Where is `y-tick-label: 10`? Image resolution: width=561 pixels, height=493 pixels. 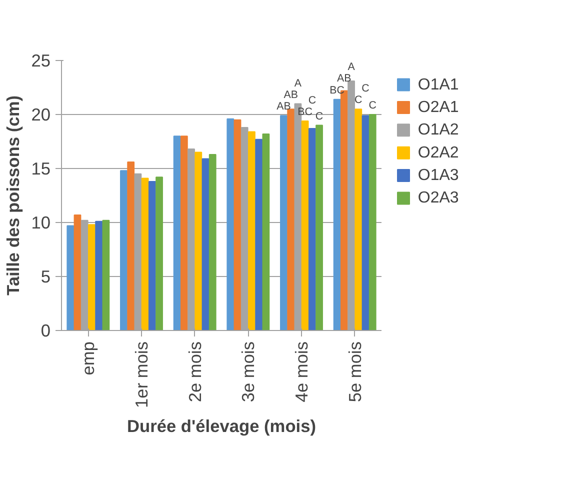 y-tick-label: 10 is located at coordinates (41, 222).